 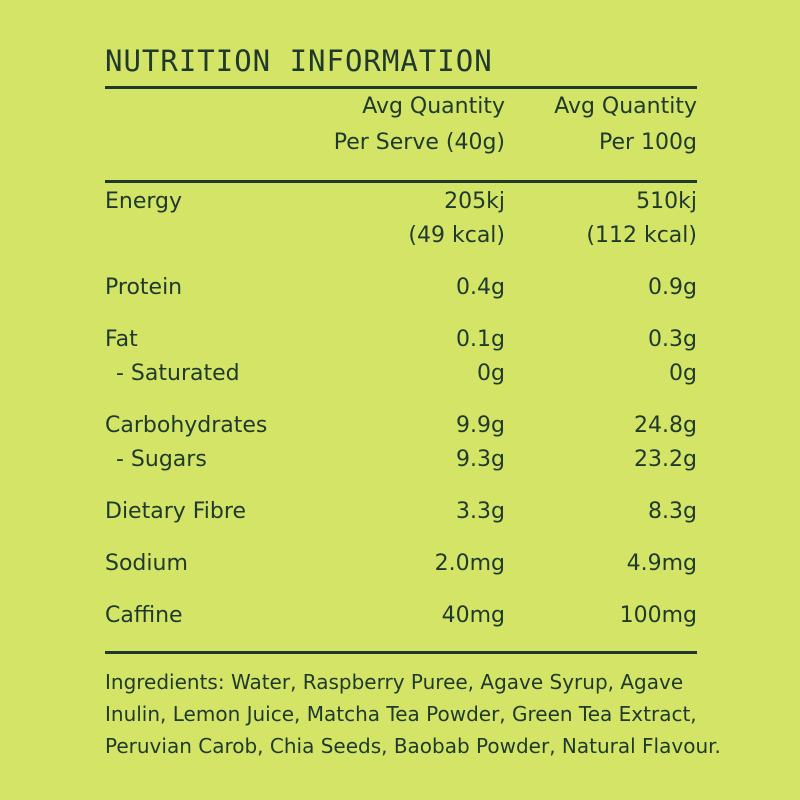 I want to click on per-serve-value: 9.3g, so click(x=480, y=459).